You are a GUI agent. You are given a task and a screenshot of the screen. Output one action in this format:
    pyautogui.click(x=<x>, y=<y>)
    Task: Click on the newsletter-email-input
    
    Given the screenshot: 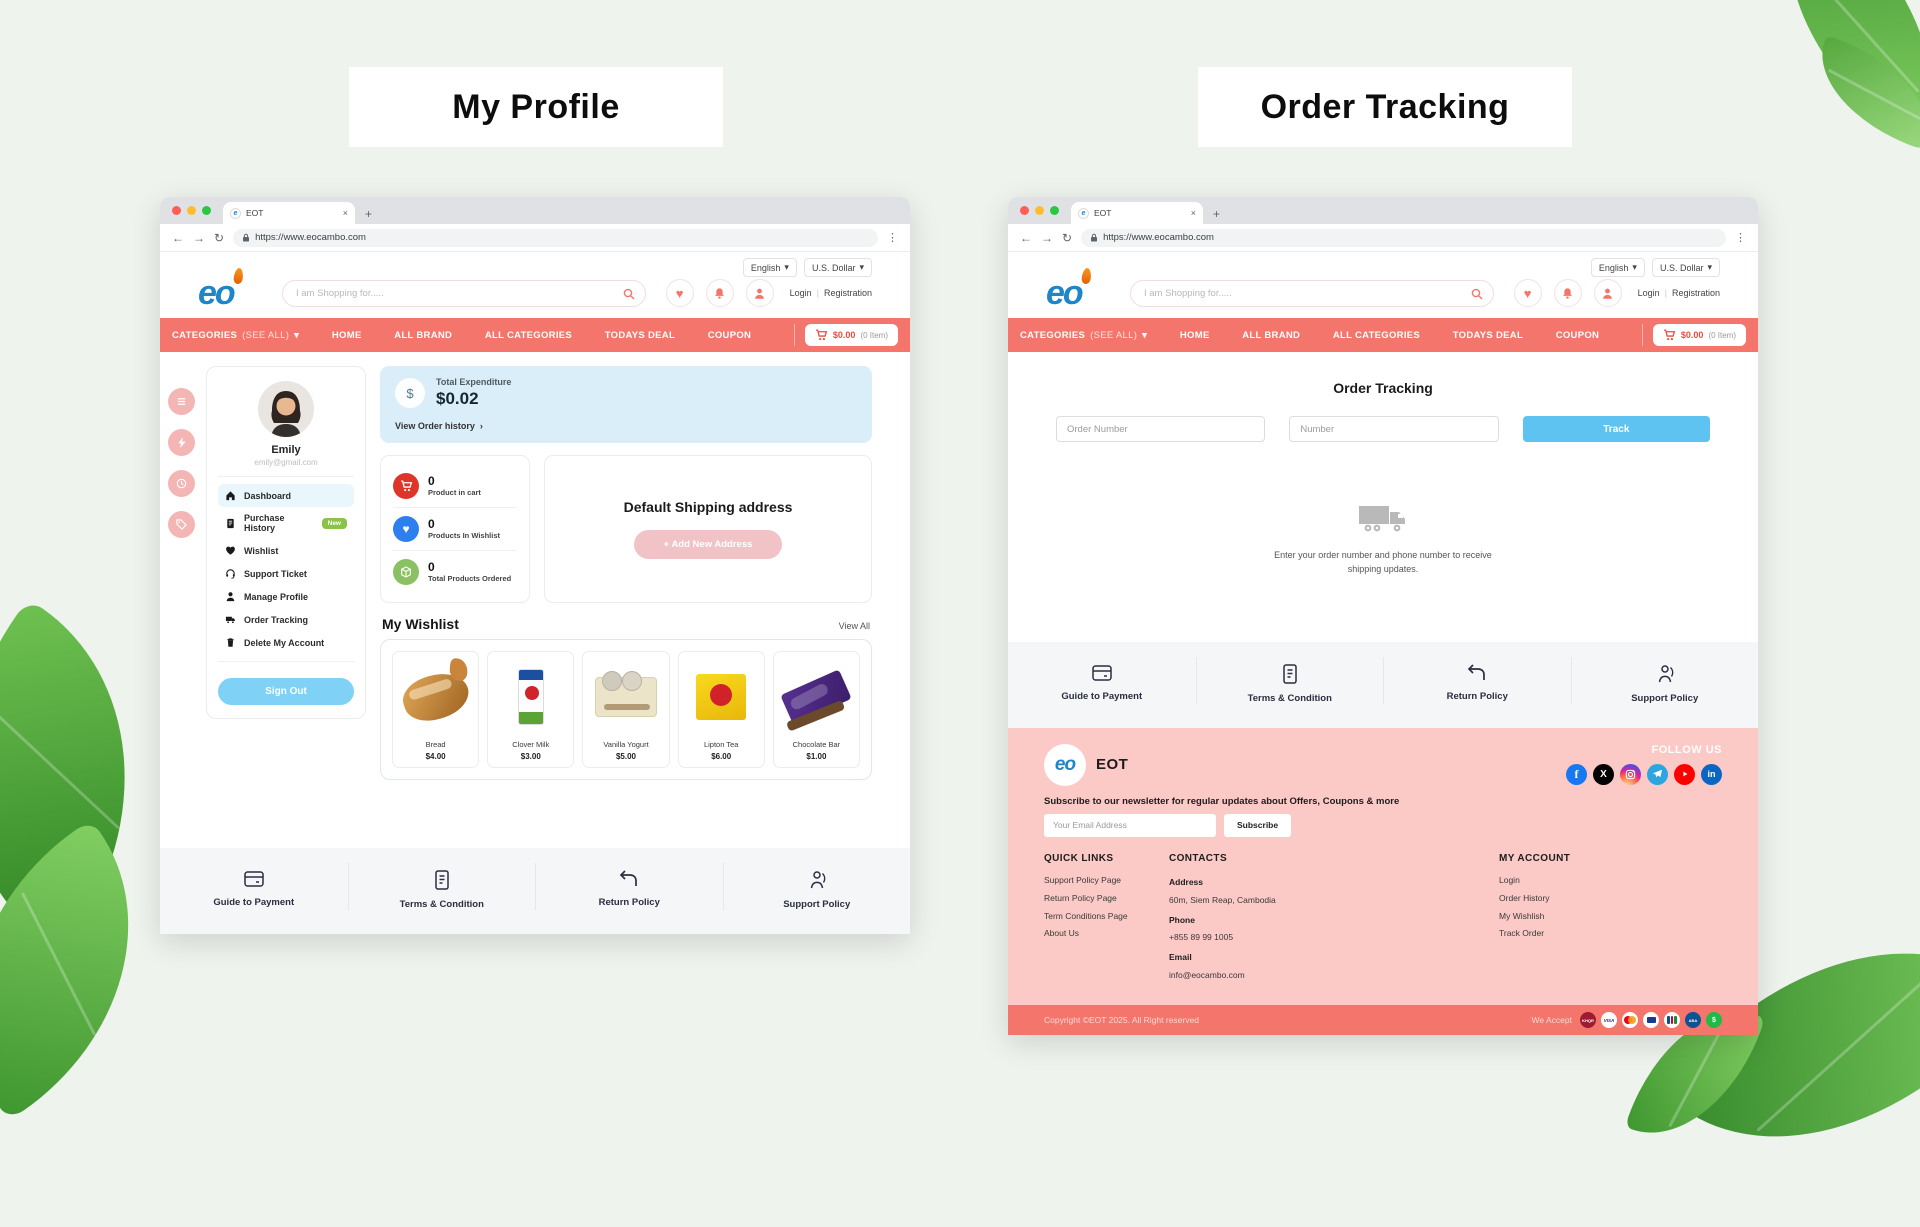 What is the action you would take?
    pyautogui.click(x=1130, y=825)
    